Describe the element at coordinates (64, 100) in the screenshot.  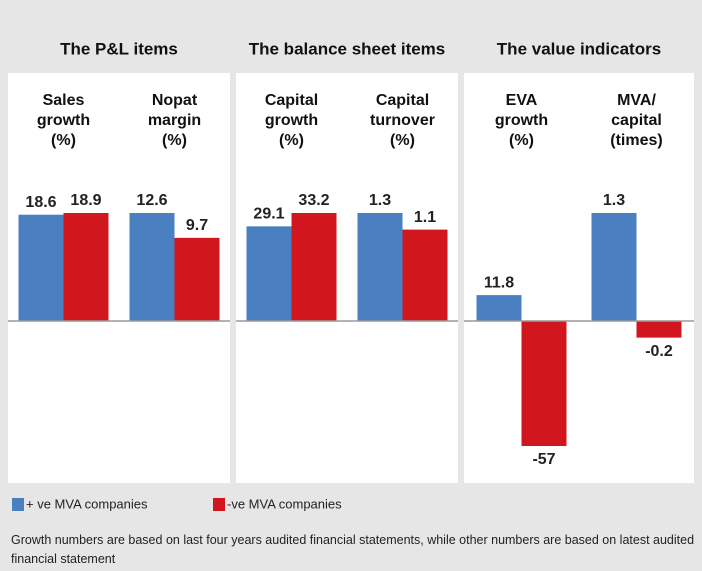
I see `metric-label: Sales` at that location.